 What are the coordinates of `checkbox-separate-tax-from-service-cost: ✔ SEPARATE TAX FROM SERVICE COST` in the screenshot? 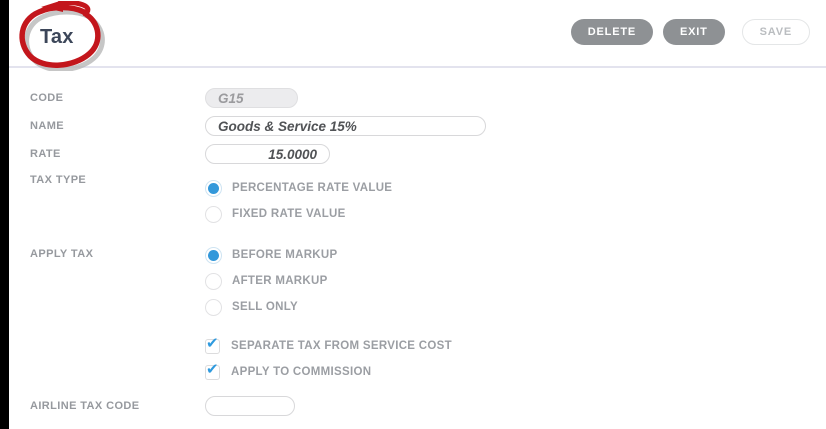 It's located at (328, 346).